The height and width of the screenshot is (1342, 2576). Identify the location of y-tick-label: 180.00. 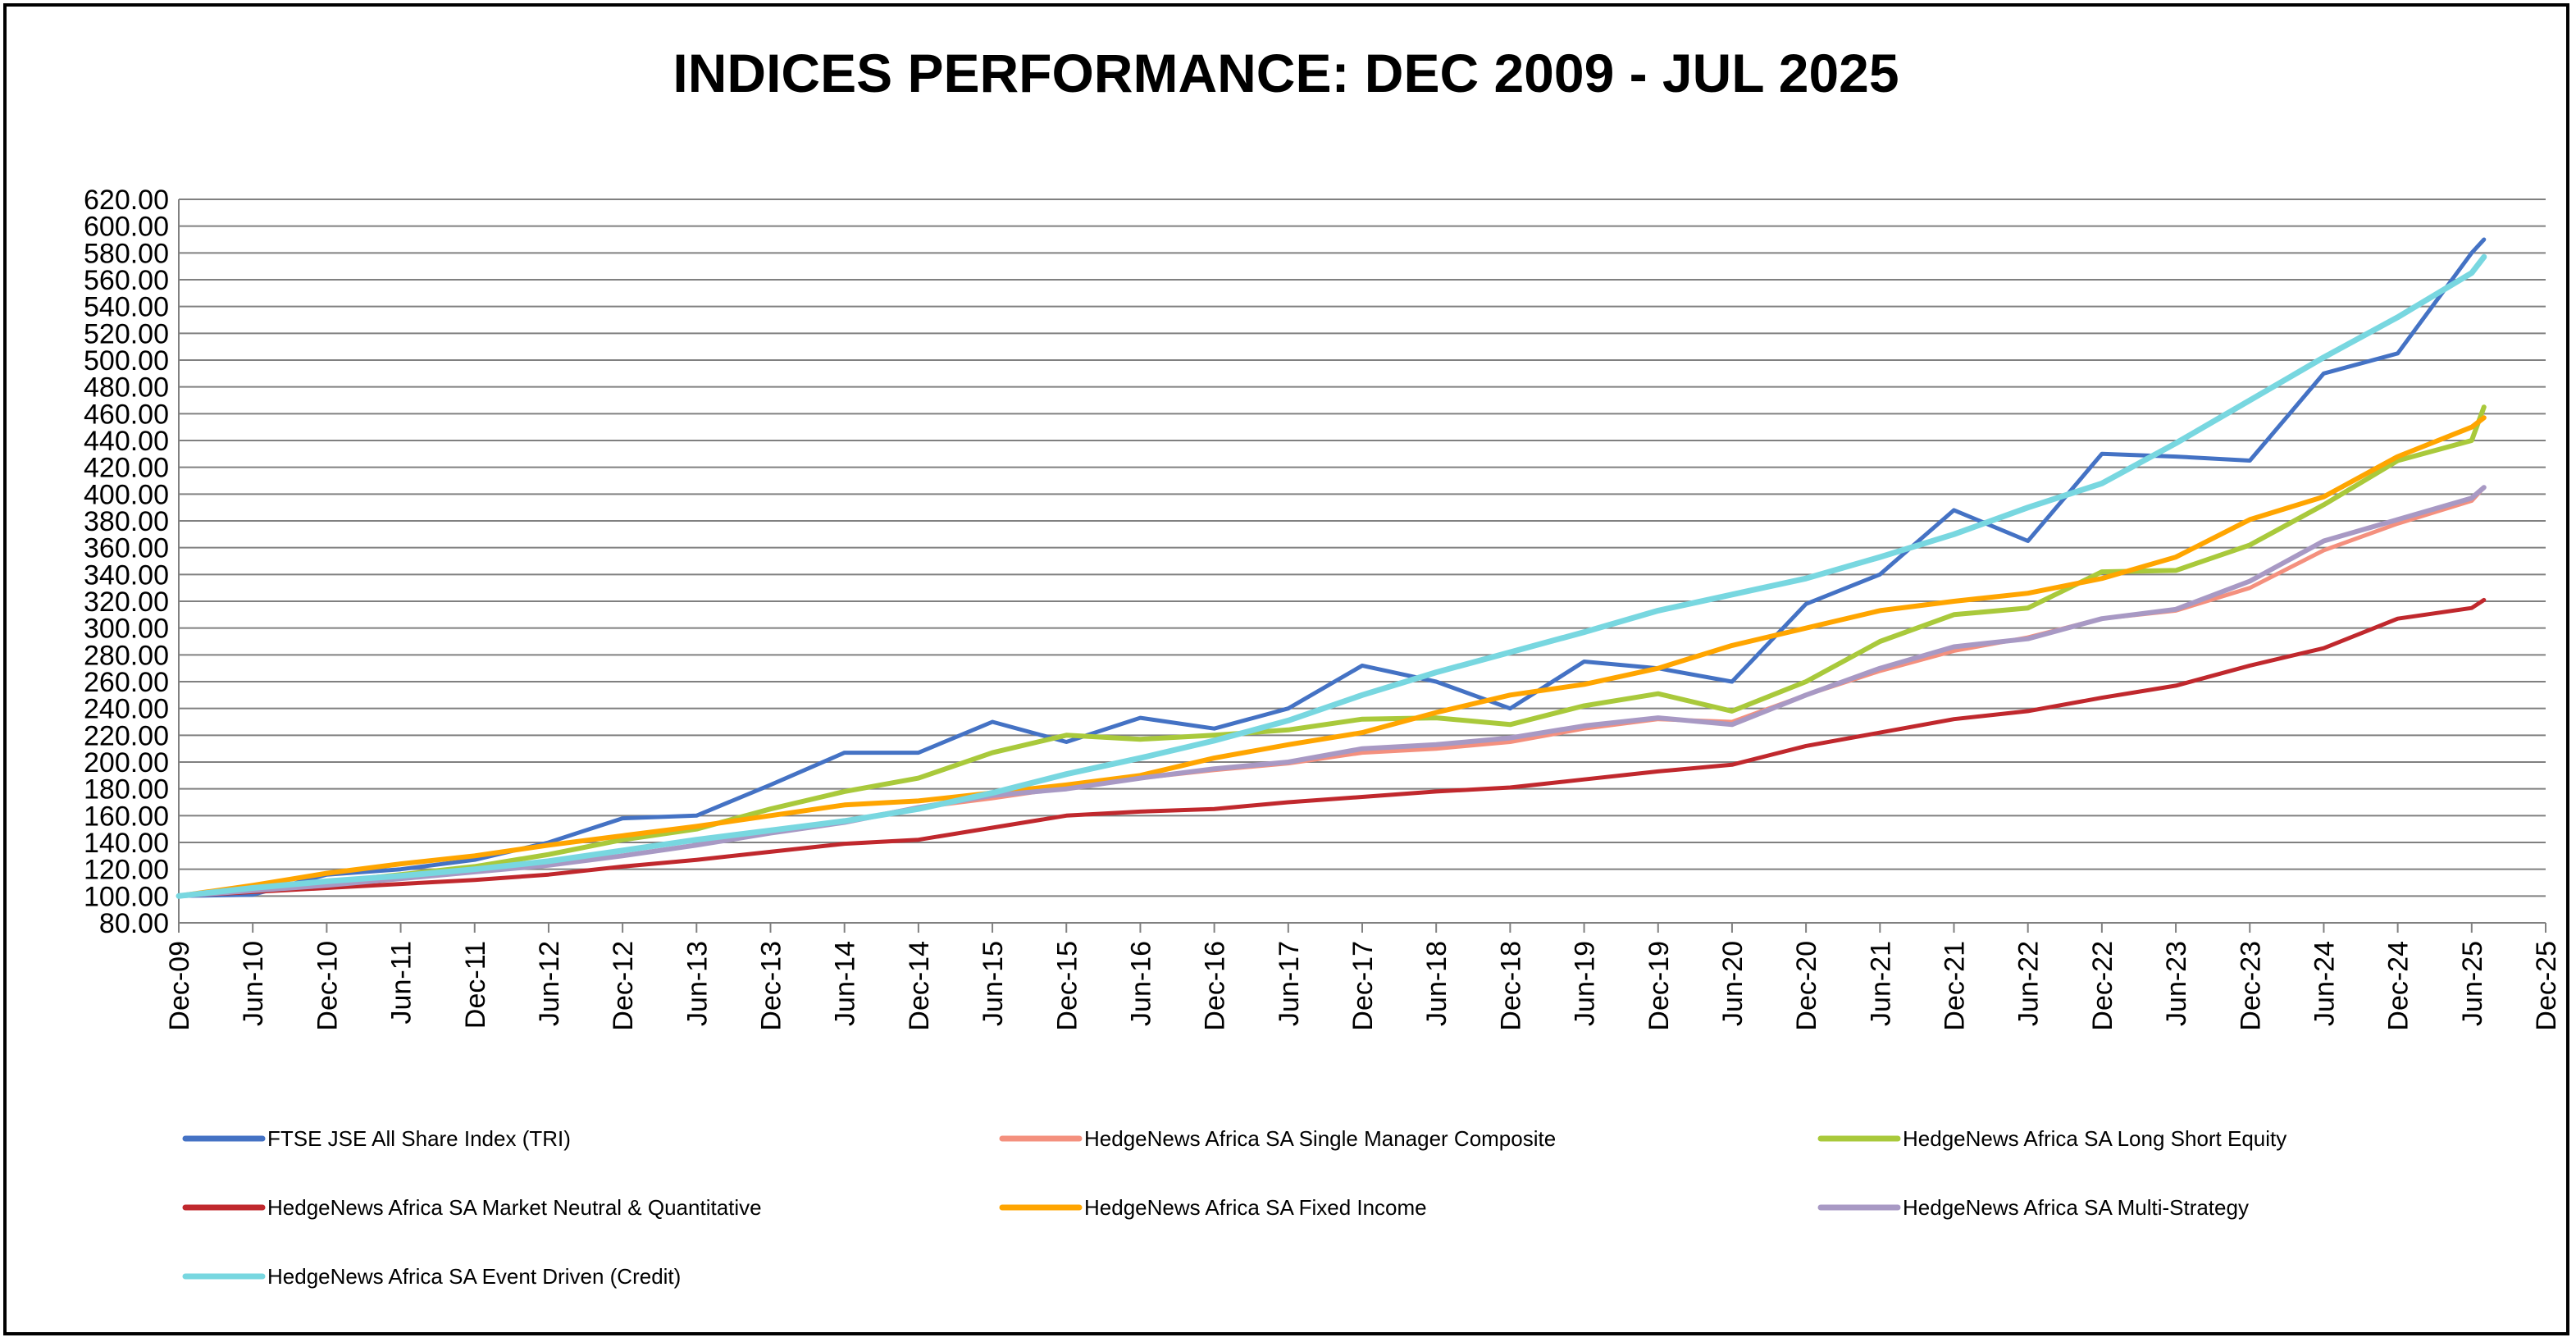
(126, 790).